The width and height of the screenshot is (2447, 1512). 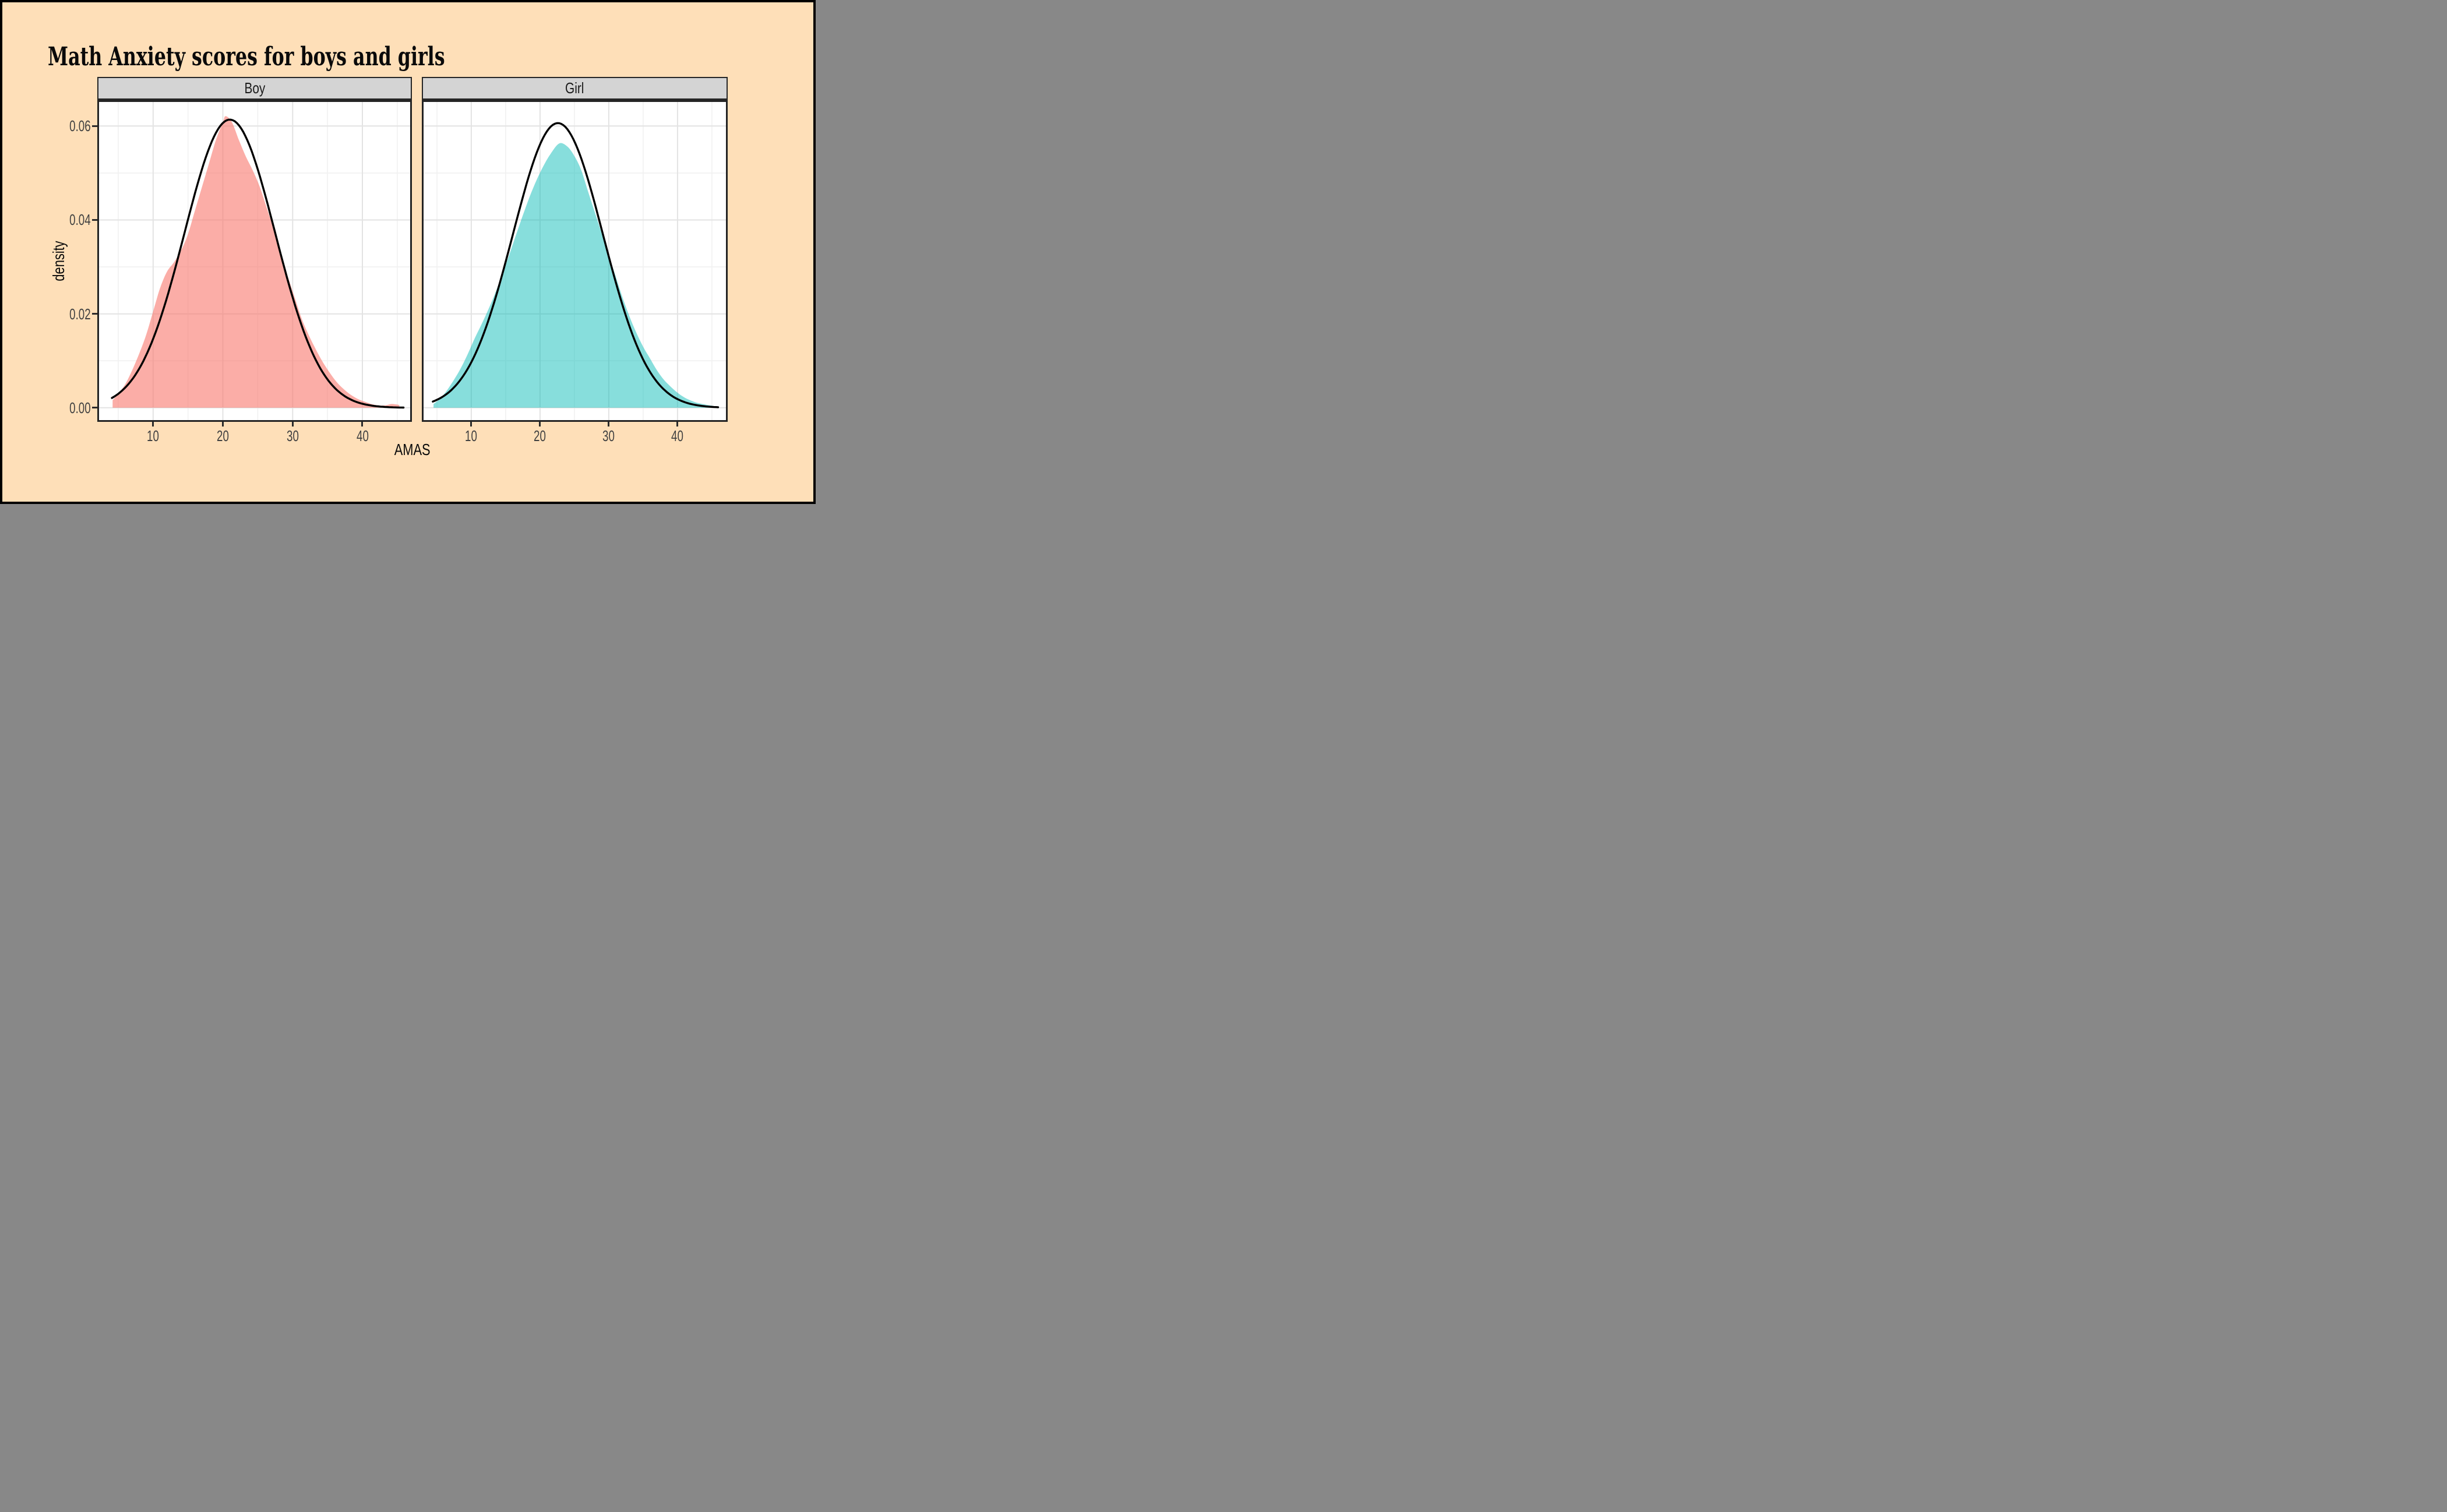 I want to click on y-tick-label: 0.04, so click(x=63, y=220).